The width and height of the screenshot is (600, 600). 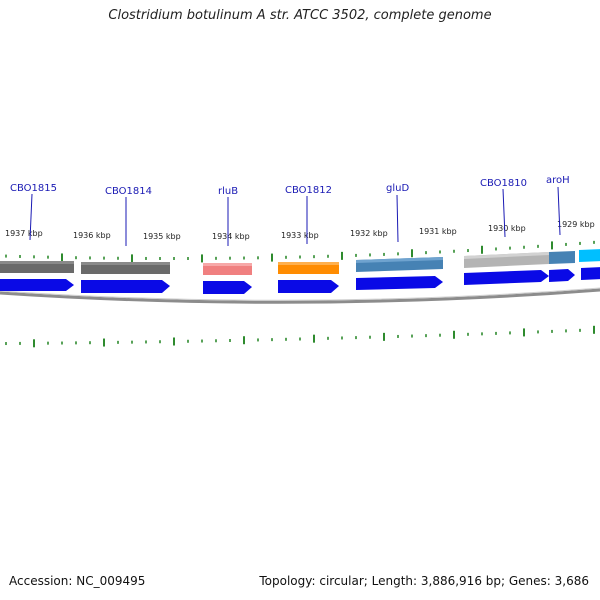 I want to click on gene-label-cbo1815: CBO1815, so click(x=33, y=188).